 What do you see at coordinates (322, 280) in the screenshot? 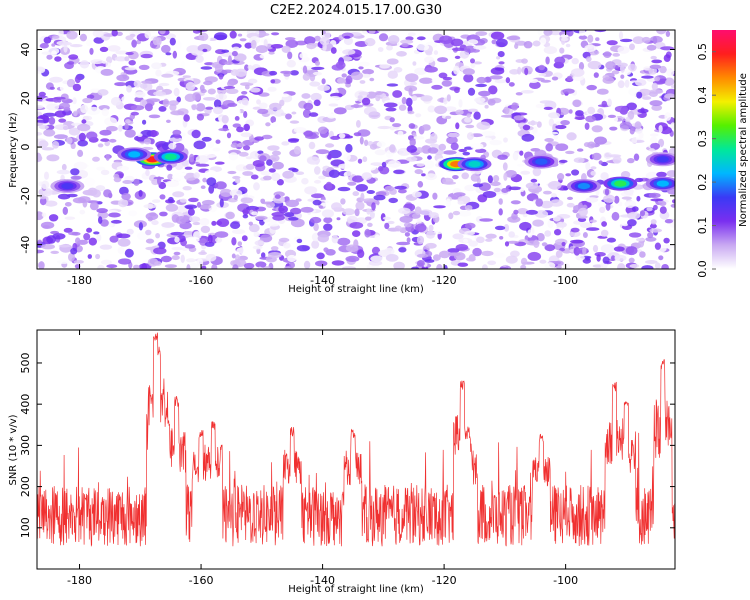
I see `x-tick-label: -140` at bounding box center [322, 280].